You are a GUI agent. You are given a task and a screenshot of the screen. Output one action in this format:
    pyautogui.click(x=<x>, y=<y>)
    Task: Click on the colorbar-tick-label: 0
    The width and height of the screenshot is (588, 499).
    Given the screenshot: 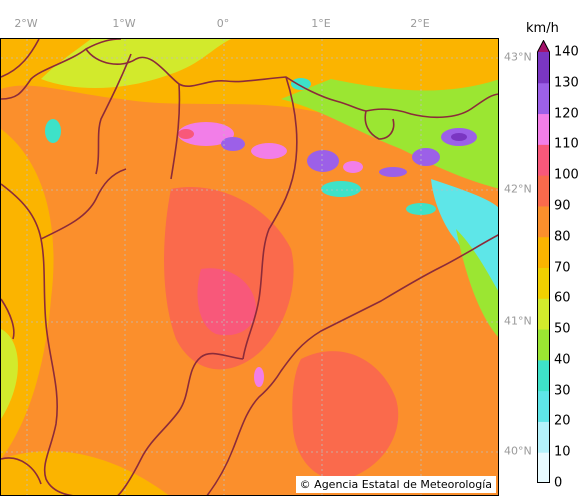 What is the action you would take?
    pyautogui.click(x=558, y=483)
    